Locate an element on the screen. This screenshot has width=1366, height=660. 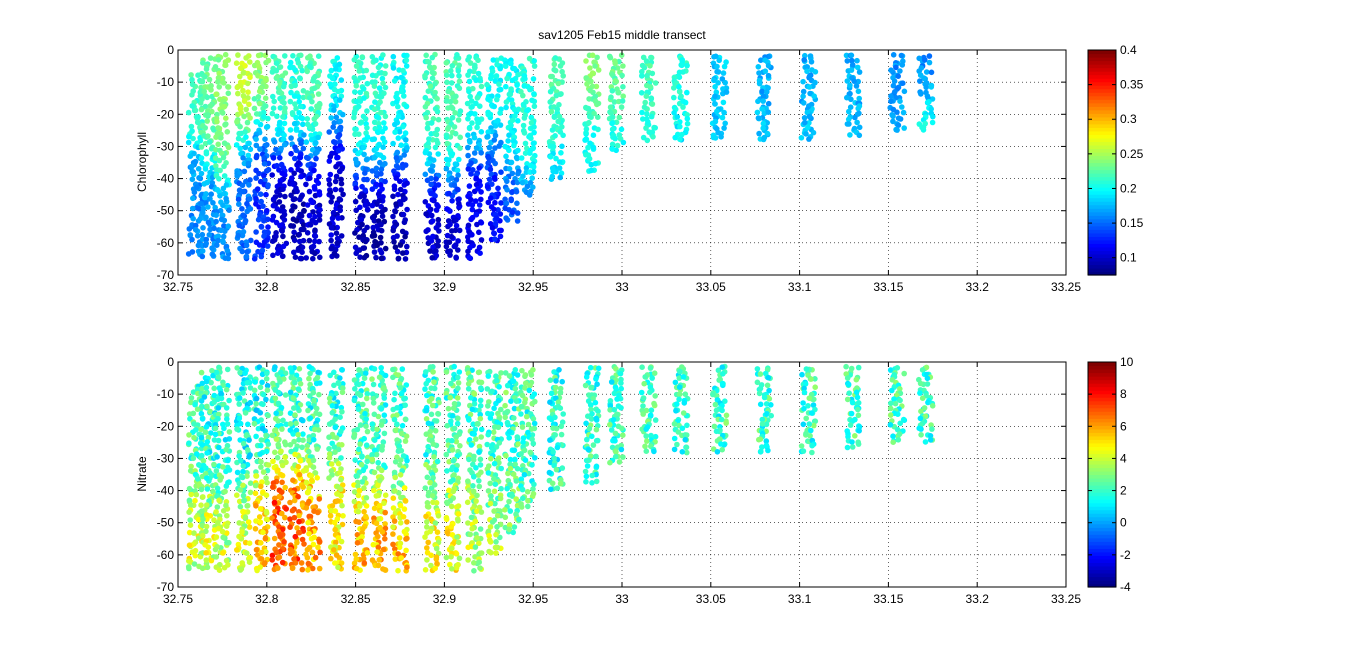
x-tick-label: 32.75 is located at coordinates (178, 287).